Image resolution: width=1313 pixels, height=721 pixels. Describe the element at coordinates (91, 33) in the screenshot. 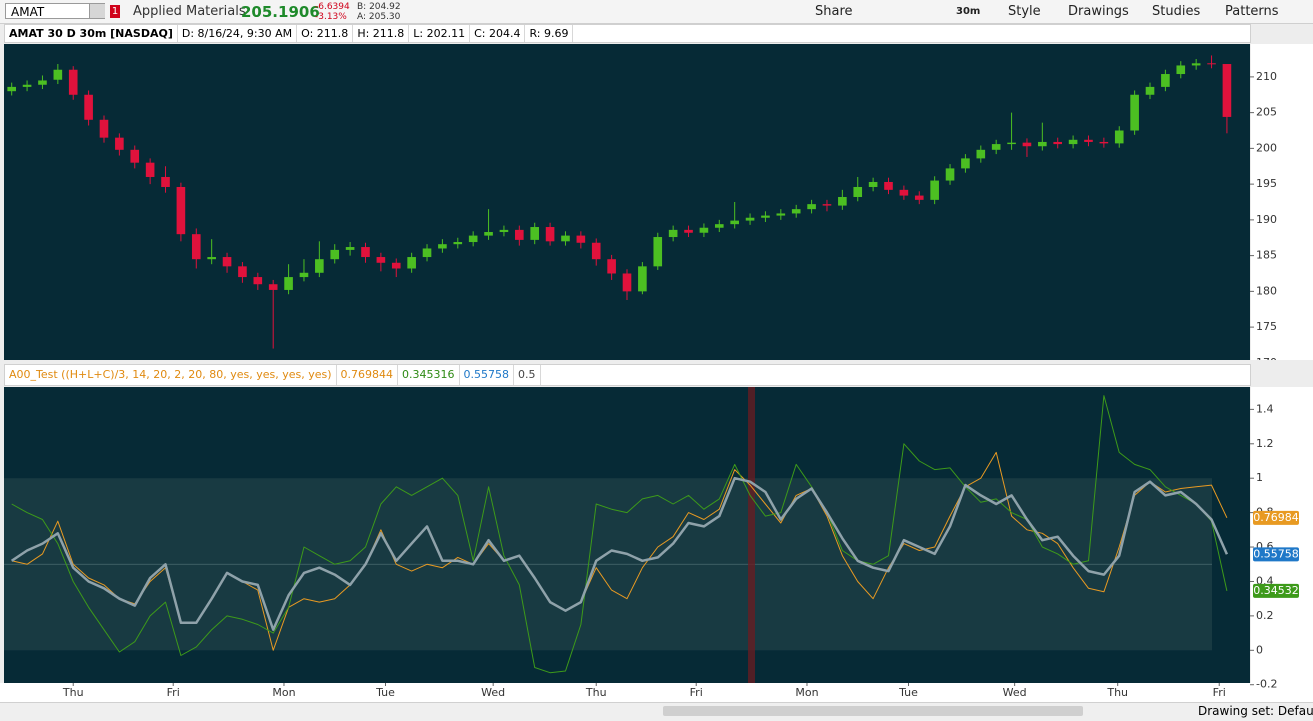

I see `chart-title: AMAT 30 D 30m [NASDAQ]` at that location.